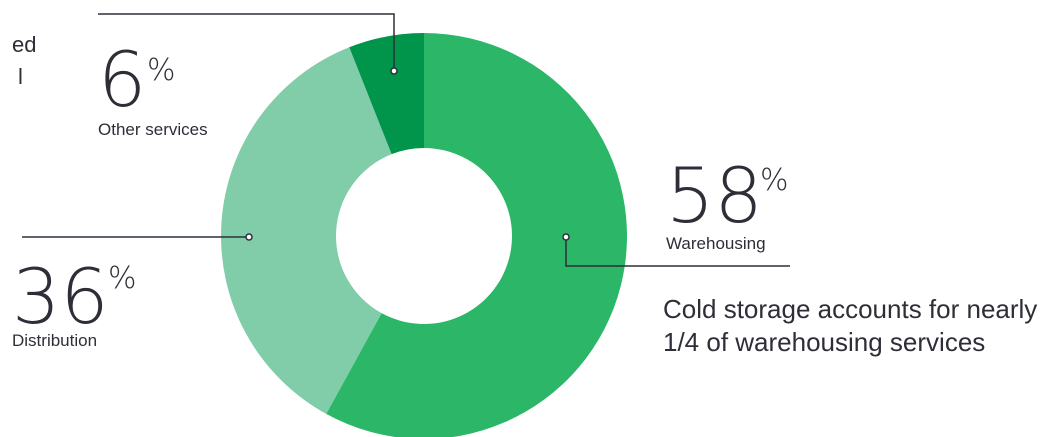 The height and width of the screenshot is (437, 1046). What do you see at coordinates (394, 71) in the screenshot?
I see `leader-dot-other-services` at bounding box center [394, 71].